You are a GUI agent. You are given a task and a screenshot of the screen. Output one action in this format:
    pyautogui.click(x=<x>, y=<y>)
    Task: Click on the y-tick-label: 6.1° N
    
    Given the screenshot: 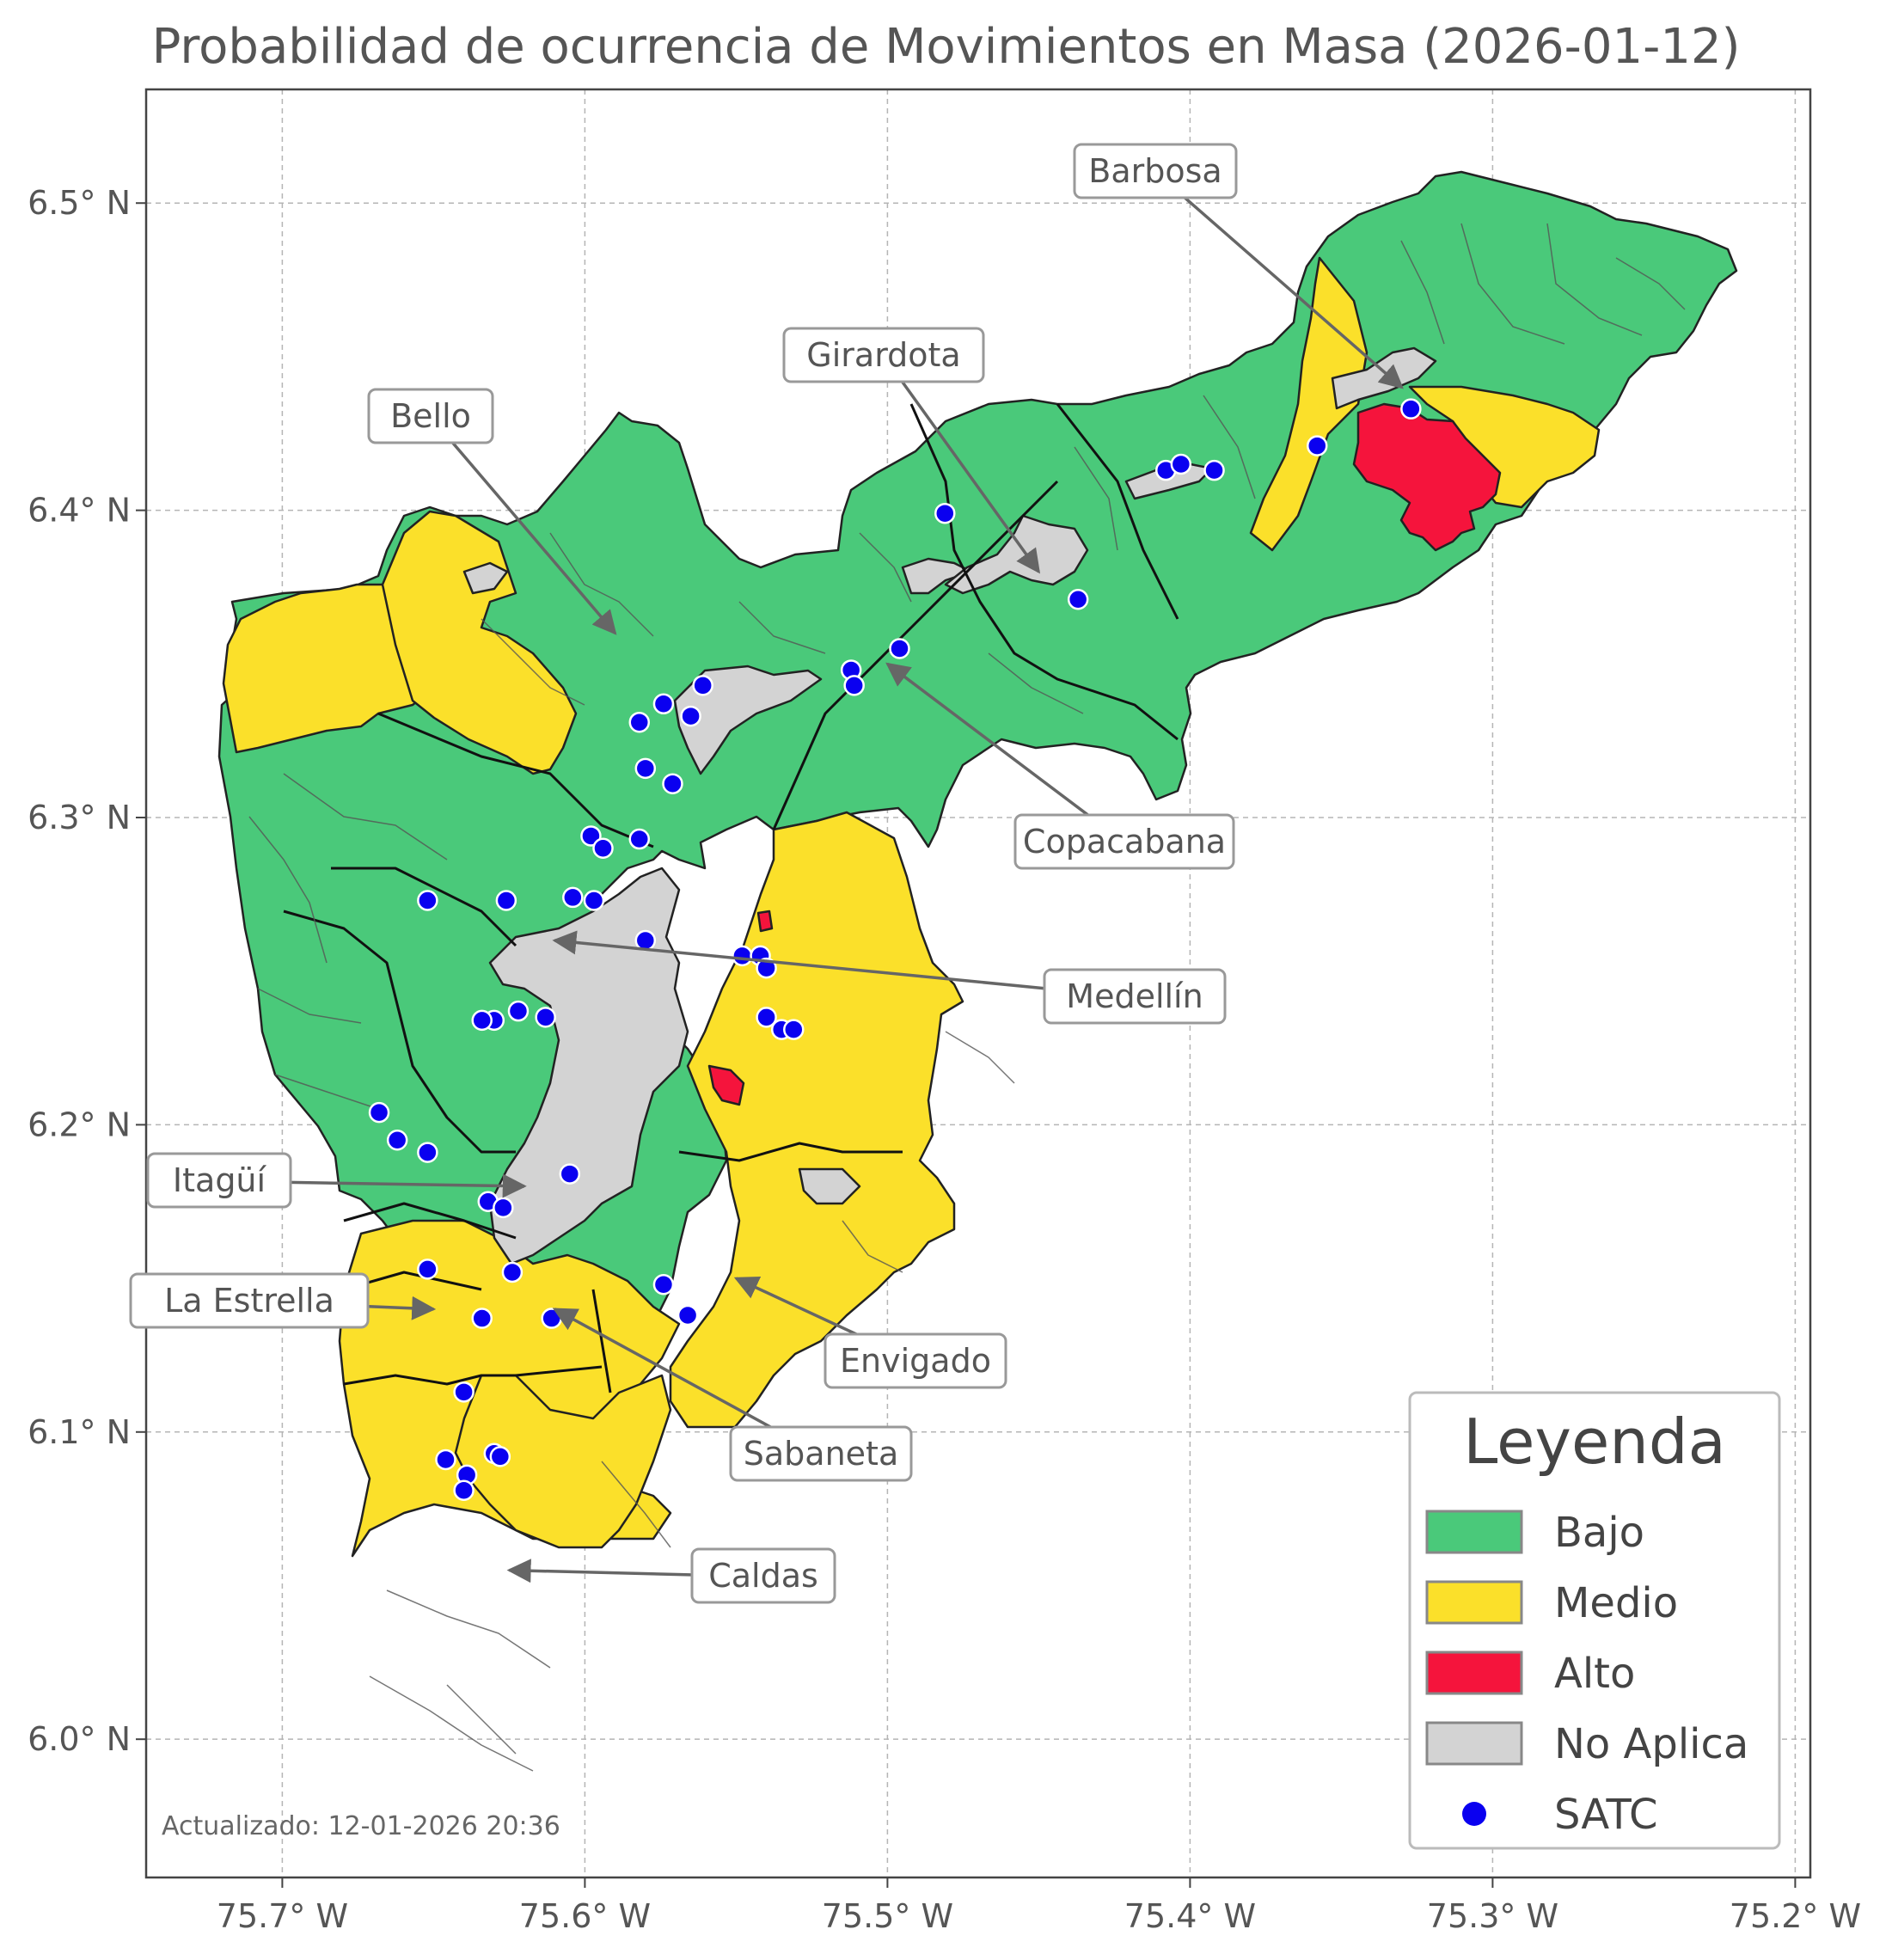 What is the action you would take?
    pyautogui.click(x=79, y=1432)
    